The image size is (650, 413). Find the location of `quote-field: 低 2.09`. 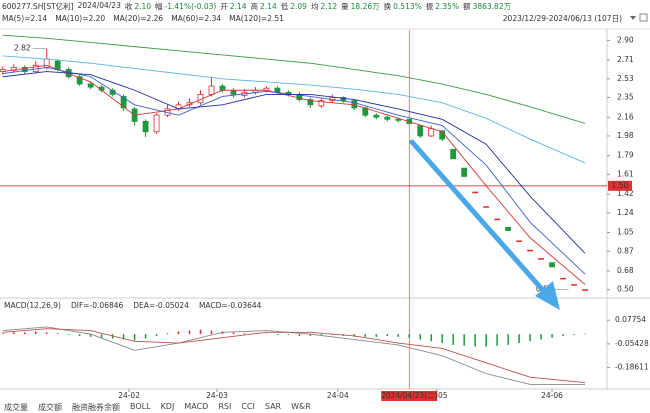

quote-field: 低 2.09 is located at coordinates (294, 6).